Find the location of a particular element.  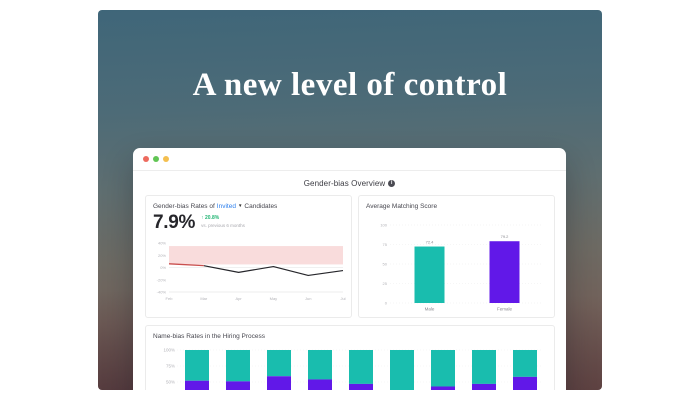

svg-text: Feb is located at coordinates (170, 298).